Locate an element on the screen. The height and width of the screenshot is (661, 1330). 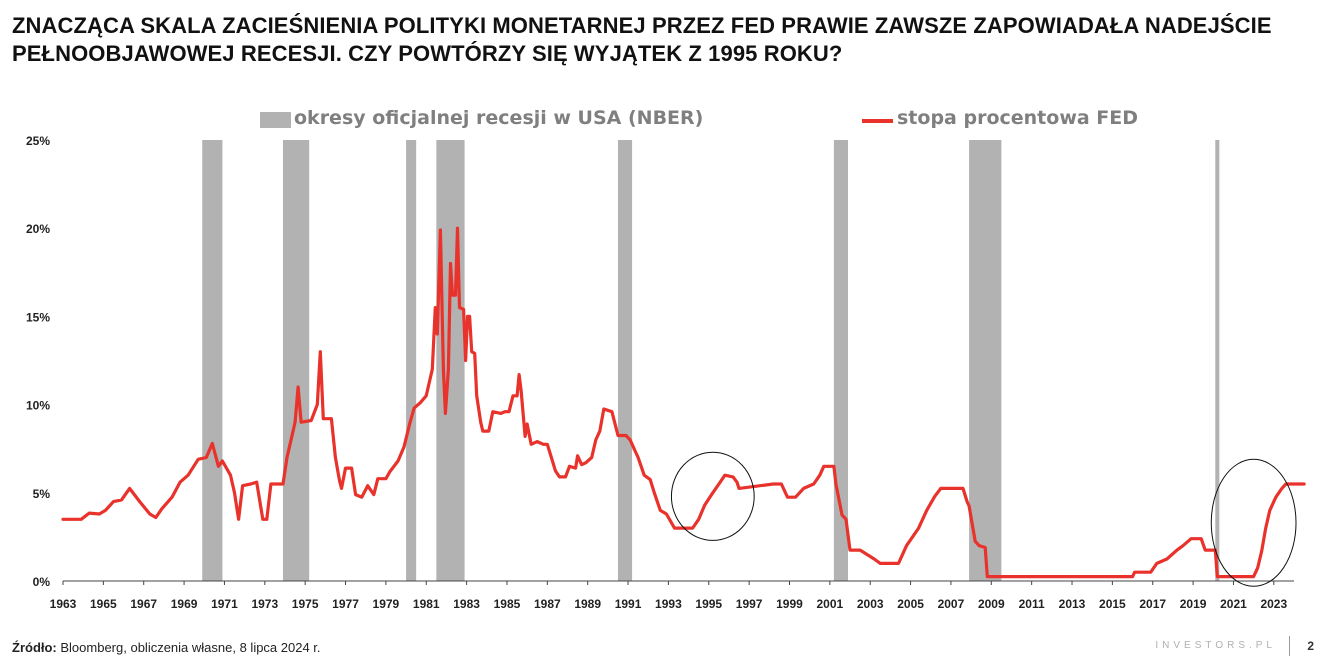
x-tick-label: 1973 is located at coordinates (264, 603).